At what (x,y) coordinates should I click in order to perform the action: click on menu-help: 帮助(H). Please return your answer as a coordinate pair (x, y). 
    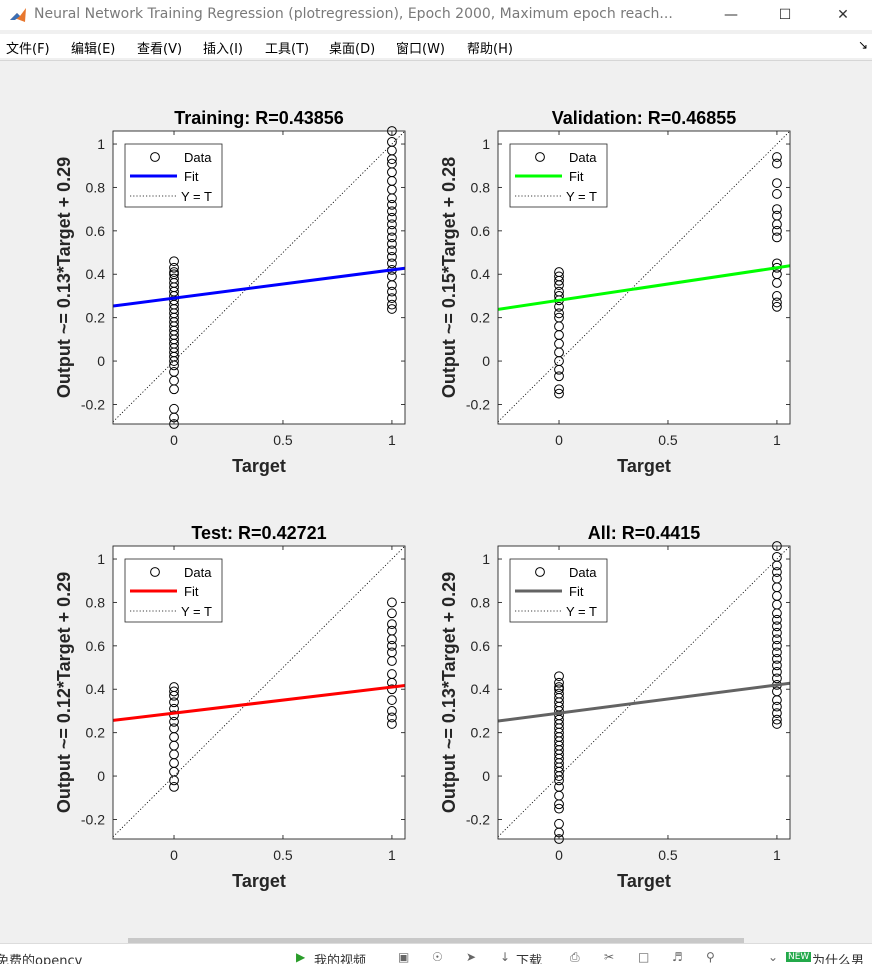
    Looking at the image, I should click on (490, 49).